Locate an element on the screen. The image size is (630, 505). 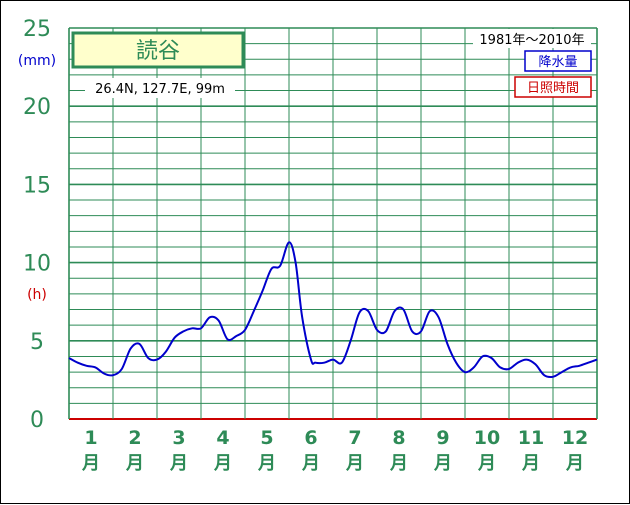
location-bg is located at coordinates (160, 88).